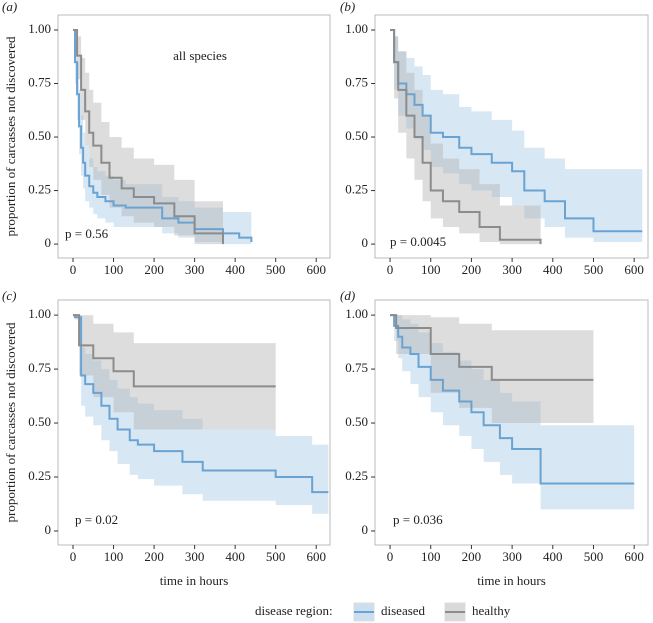 Image resolution: width=653 pixels, height=623 pixels. Describe the element at coordinates (87, 233) in the screenshot. I see `stat-annotation: p = 0.56` at that location.